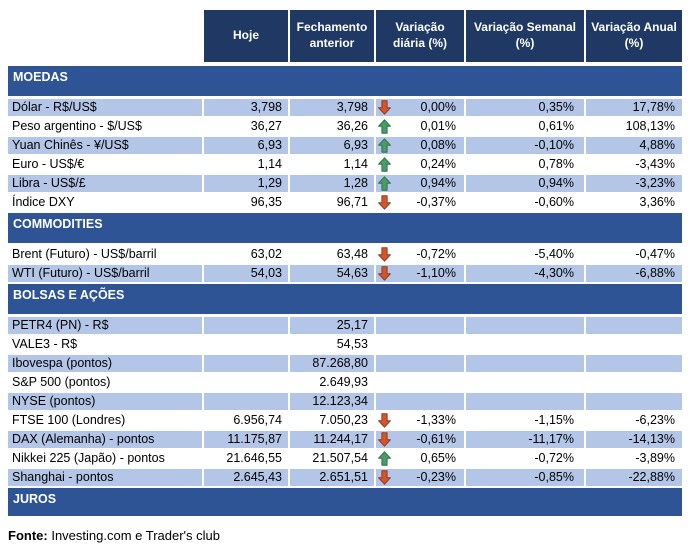 The image size is (688, 555). Describe the element at coordinates (345, 535) in the screenshot. I see `source-note: Fonte: Investing.com e Trader's club` at that location.